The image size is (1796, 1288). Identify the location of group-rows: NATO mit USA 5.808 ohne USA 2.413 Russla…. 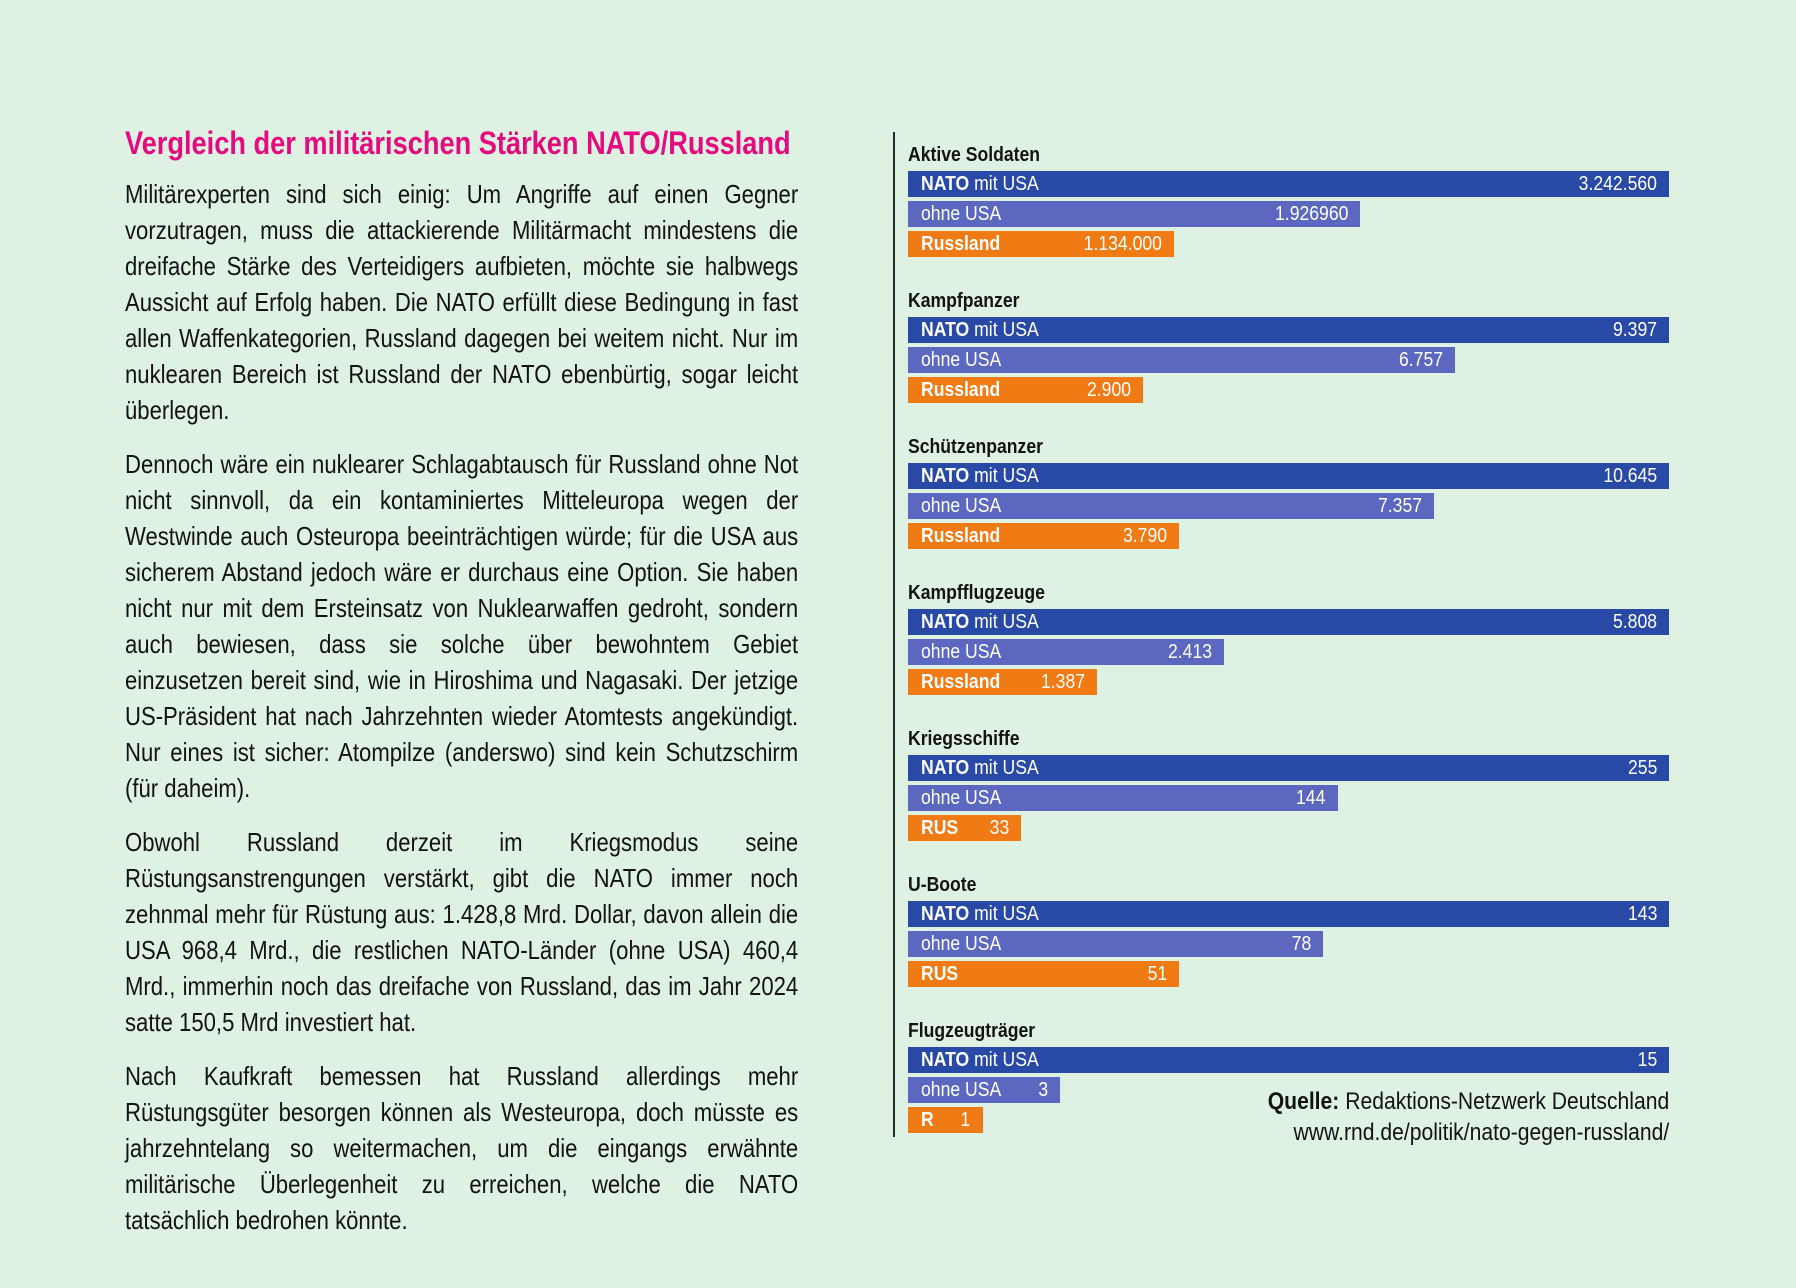
(1288, 652).